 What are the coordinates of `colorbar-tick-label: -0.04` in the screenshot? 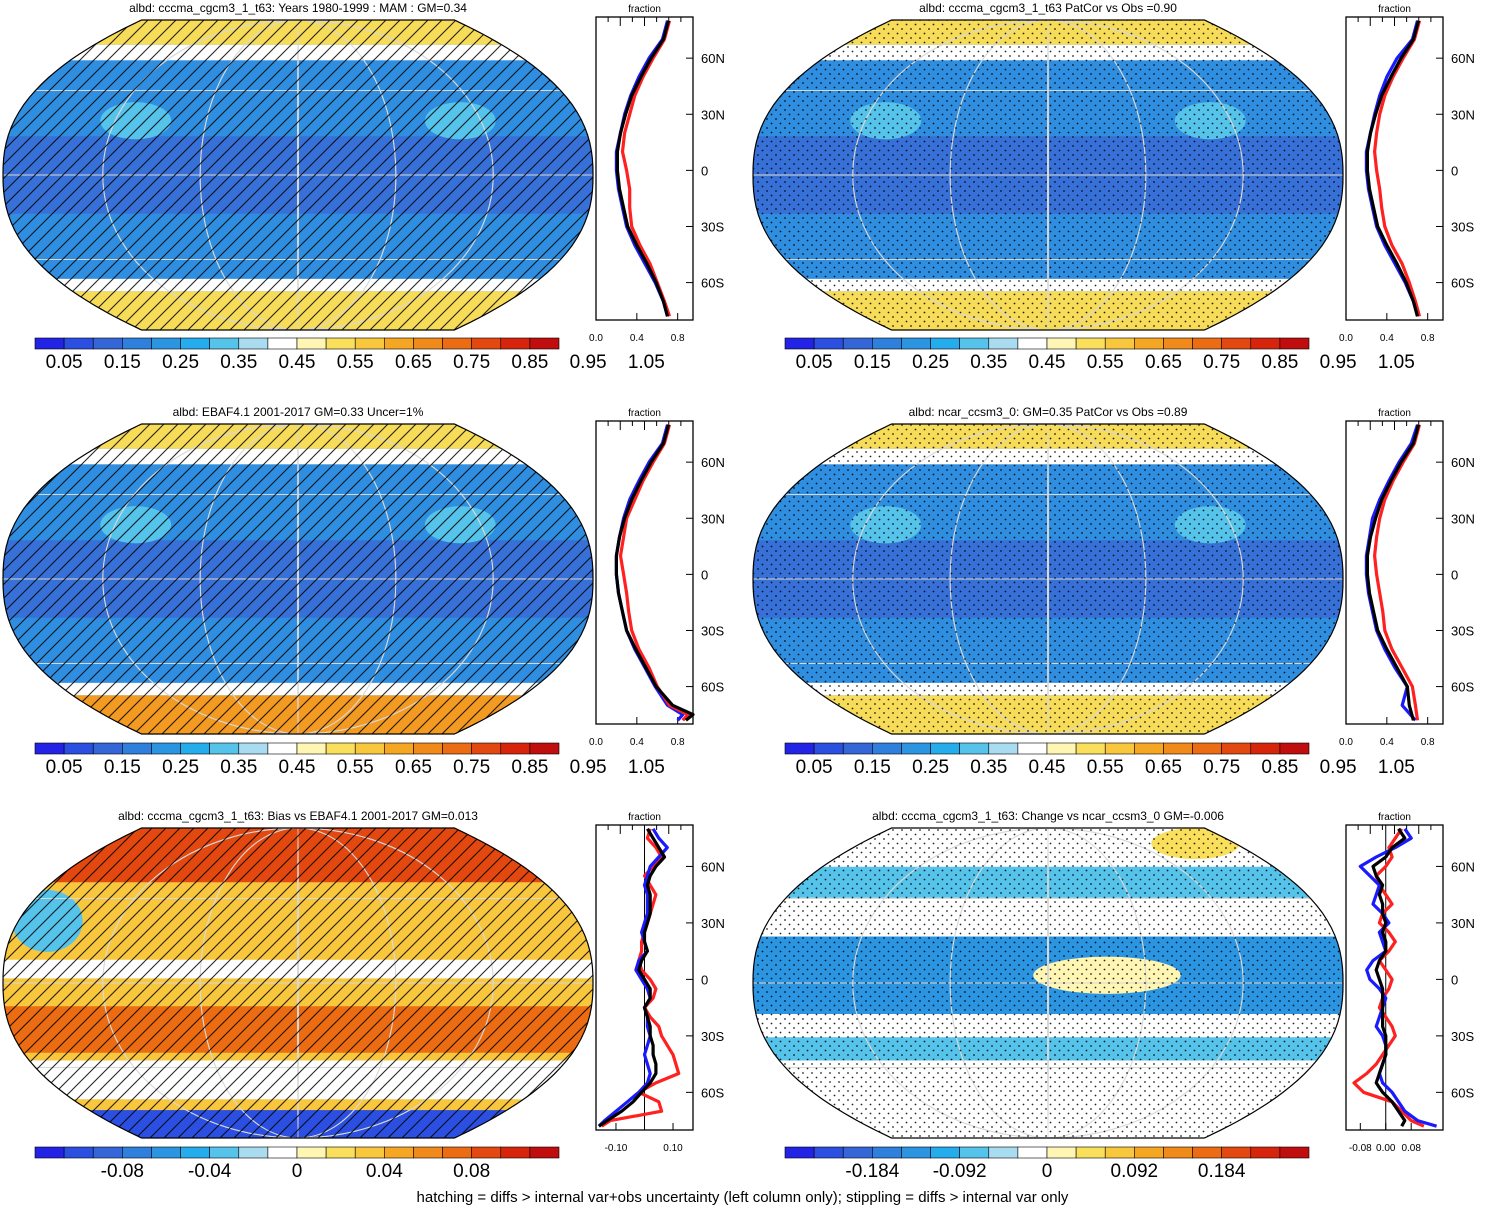 It's located at (210, 1171).